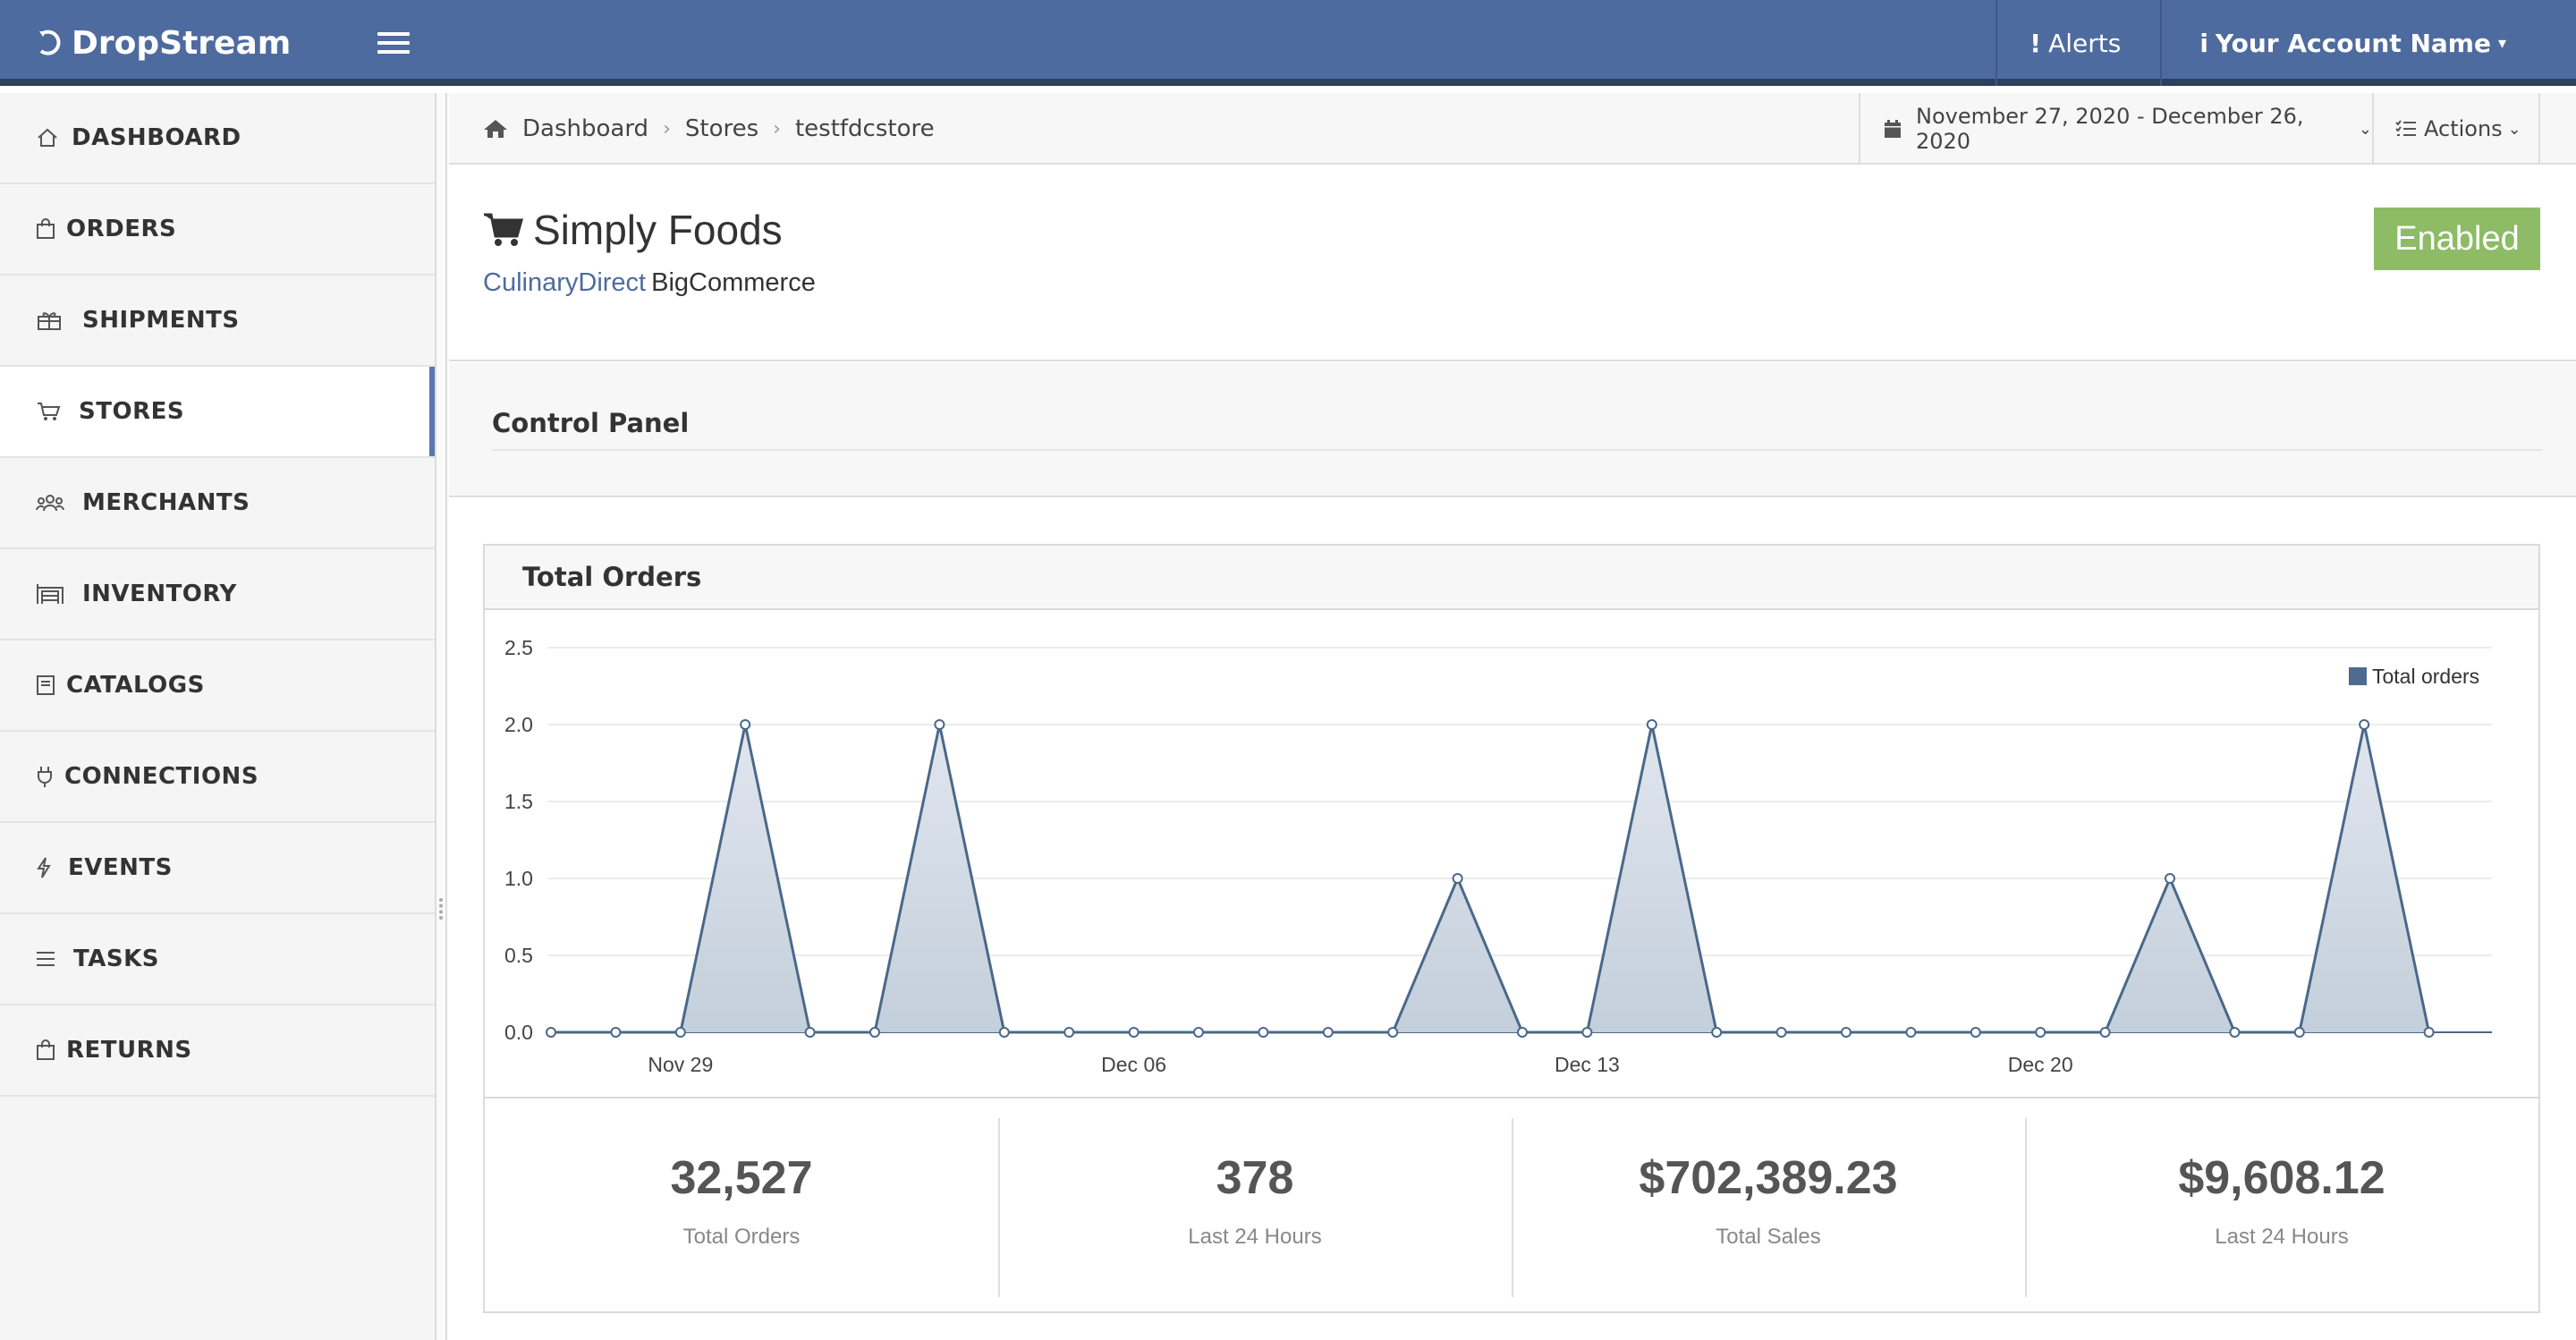 The height and width of the screenshot is (1340, 2576). Describe the element at coordinates (585, 128) in the screenshot. I see `breadcrumb-dashboard: Dashboard` at that location.